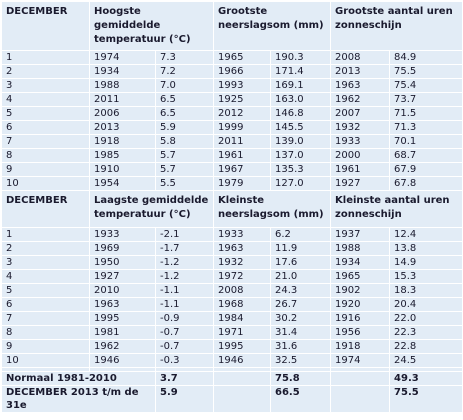 The image size is (463, 420). Describe the element at coordinates (426, 378) in the screenshot. I see `footer-value: 49.3` at that location.